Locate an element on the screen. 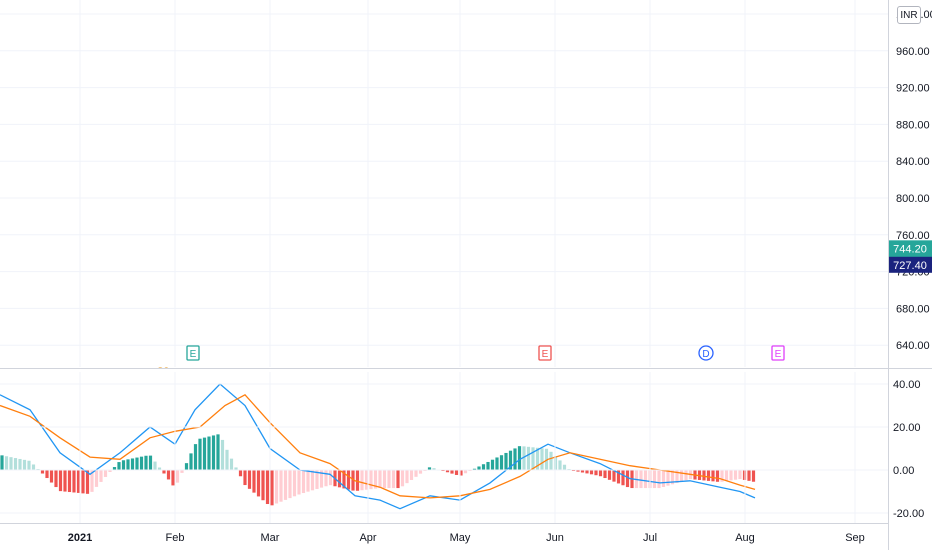  time-tick-label: Apr is located at coordinates (367, 538).